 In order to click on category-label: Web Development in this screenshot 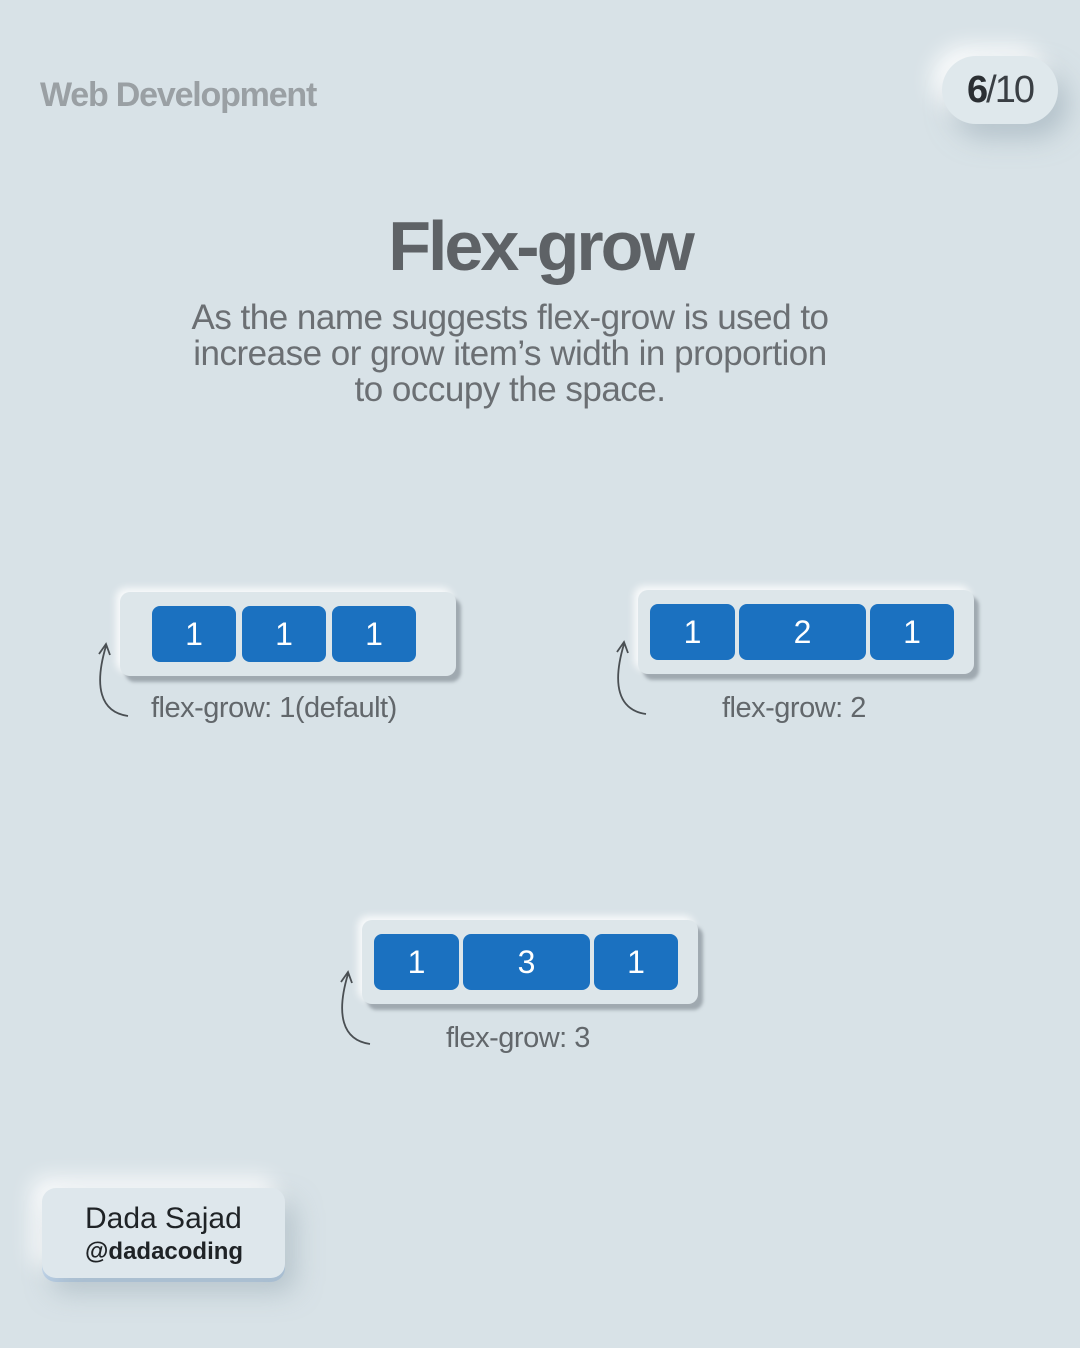, I will do `click(178, 95)`.